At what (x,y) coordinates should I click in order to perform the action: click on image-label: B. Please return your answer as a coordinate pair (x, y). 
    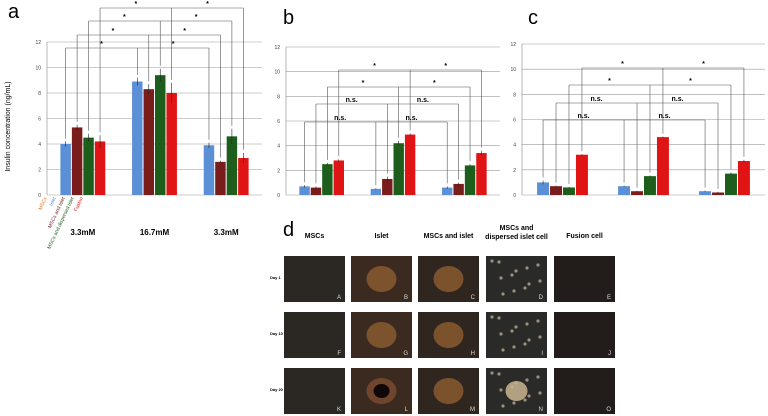
    Looking at the image, I should click on (406, 298).